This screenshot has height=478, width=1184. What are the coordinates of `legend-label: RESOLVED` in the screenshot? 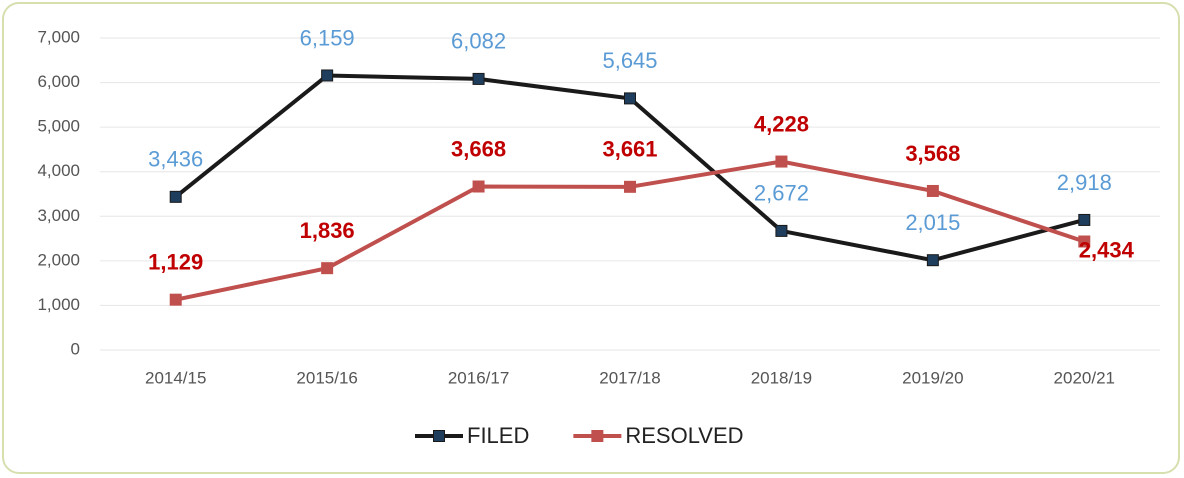 It's located at (684, 435).